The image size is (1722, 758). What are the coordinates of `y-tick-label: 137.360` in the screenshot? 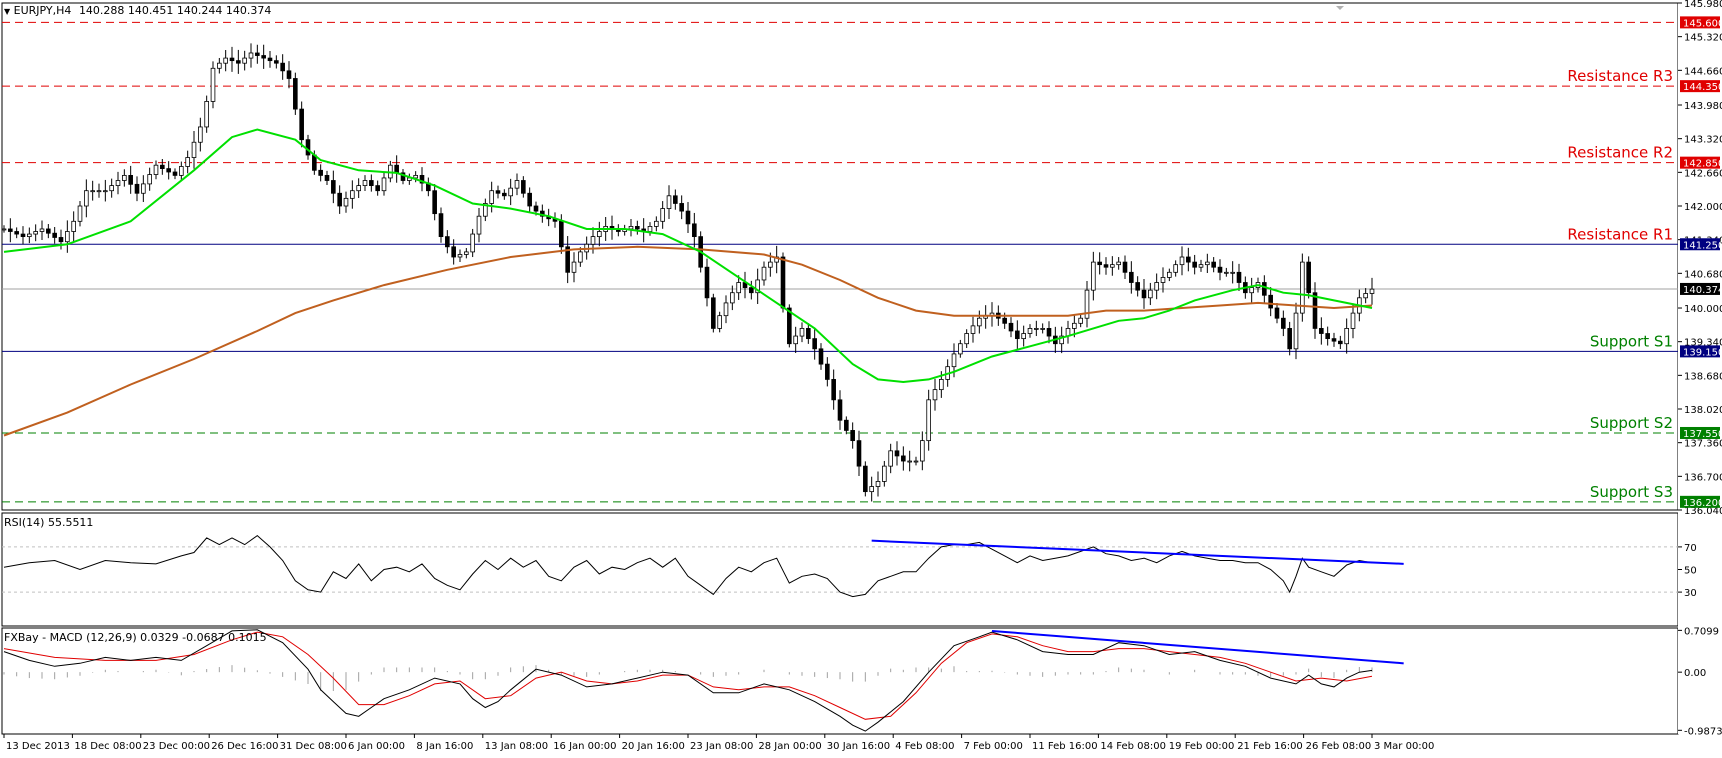 It's located at (1703, 444).